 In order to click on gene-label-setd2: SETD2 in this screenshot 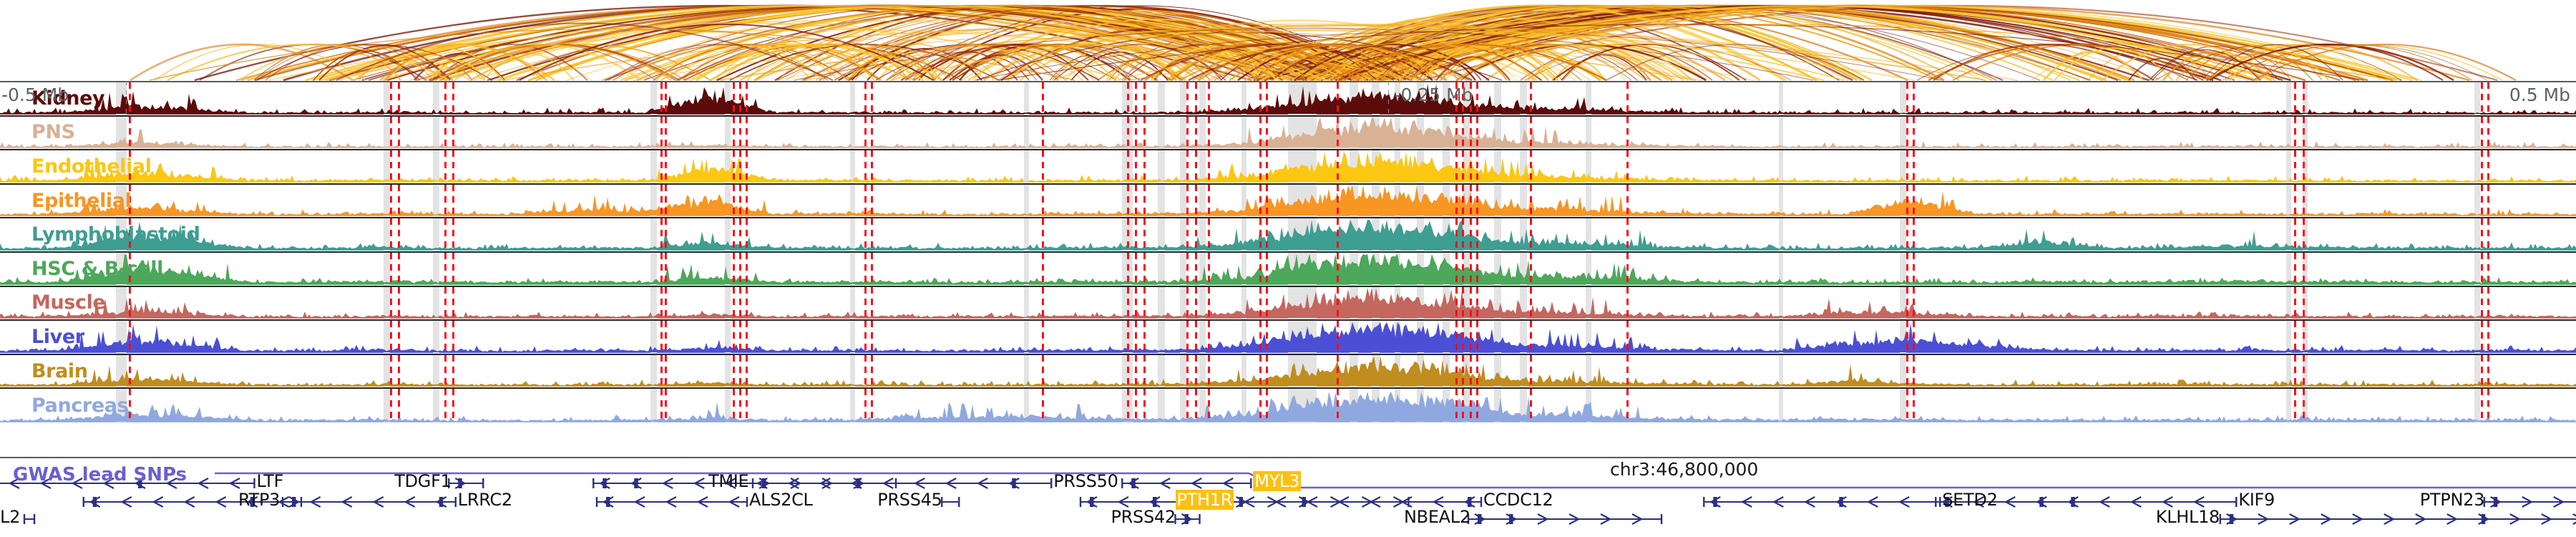, I will do `click(1970, 500)`.